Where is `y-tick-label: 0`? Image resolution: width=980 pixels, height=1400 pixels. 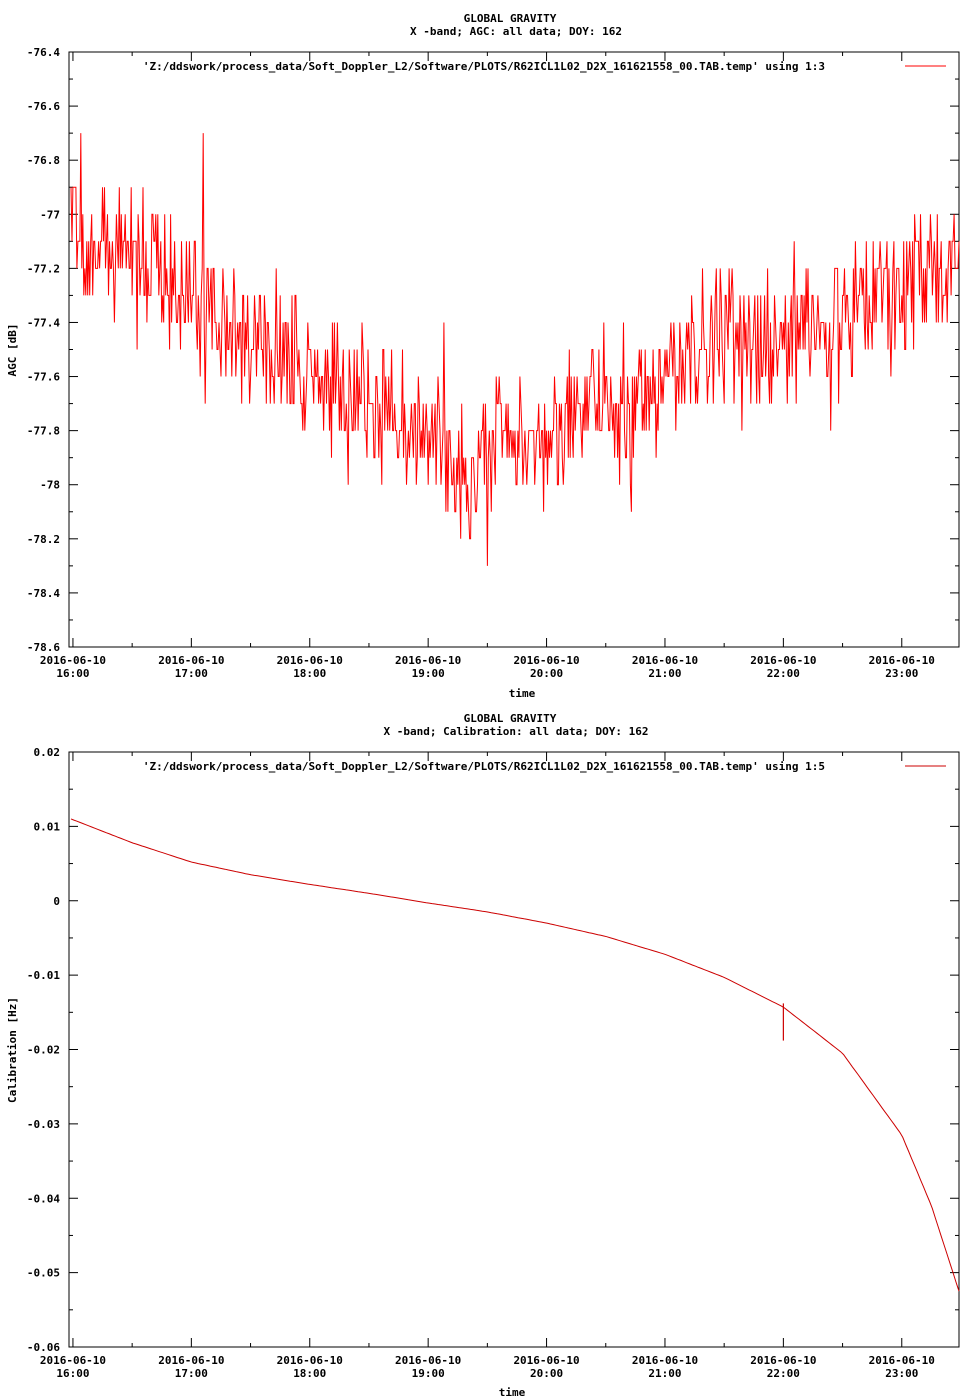 y-tick-label: 0 is located at coordinates (56, 901).